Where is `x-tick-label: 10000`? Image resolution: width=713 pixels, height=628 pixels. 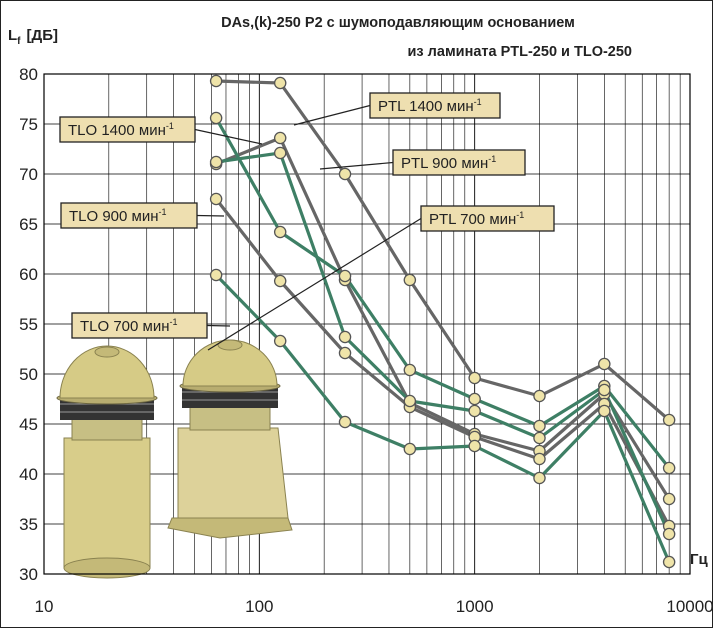 x-tick-label: 10000 is located at coordinates (689, 606).